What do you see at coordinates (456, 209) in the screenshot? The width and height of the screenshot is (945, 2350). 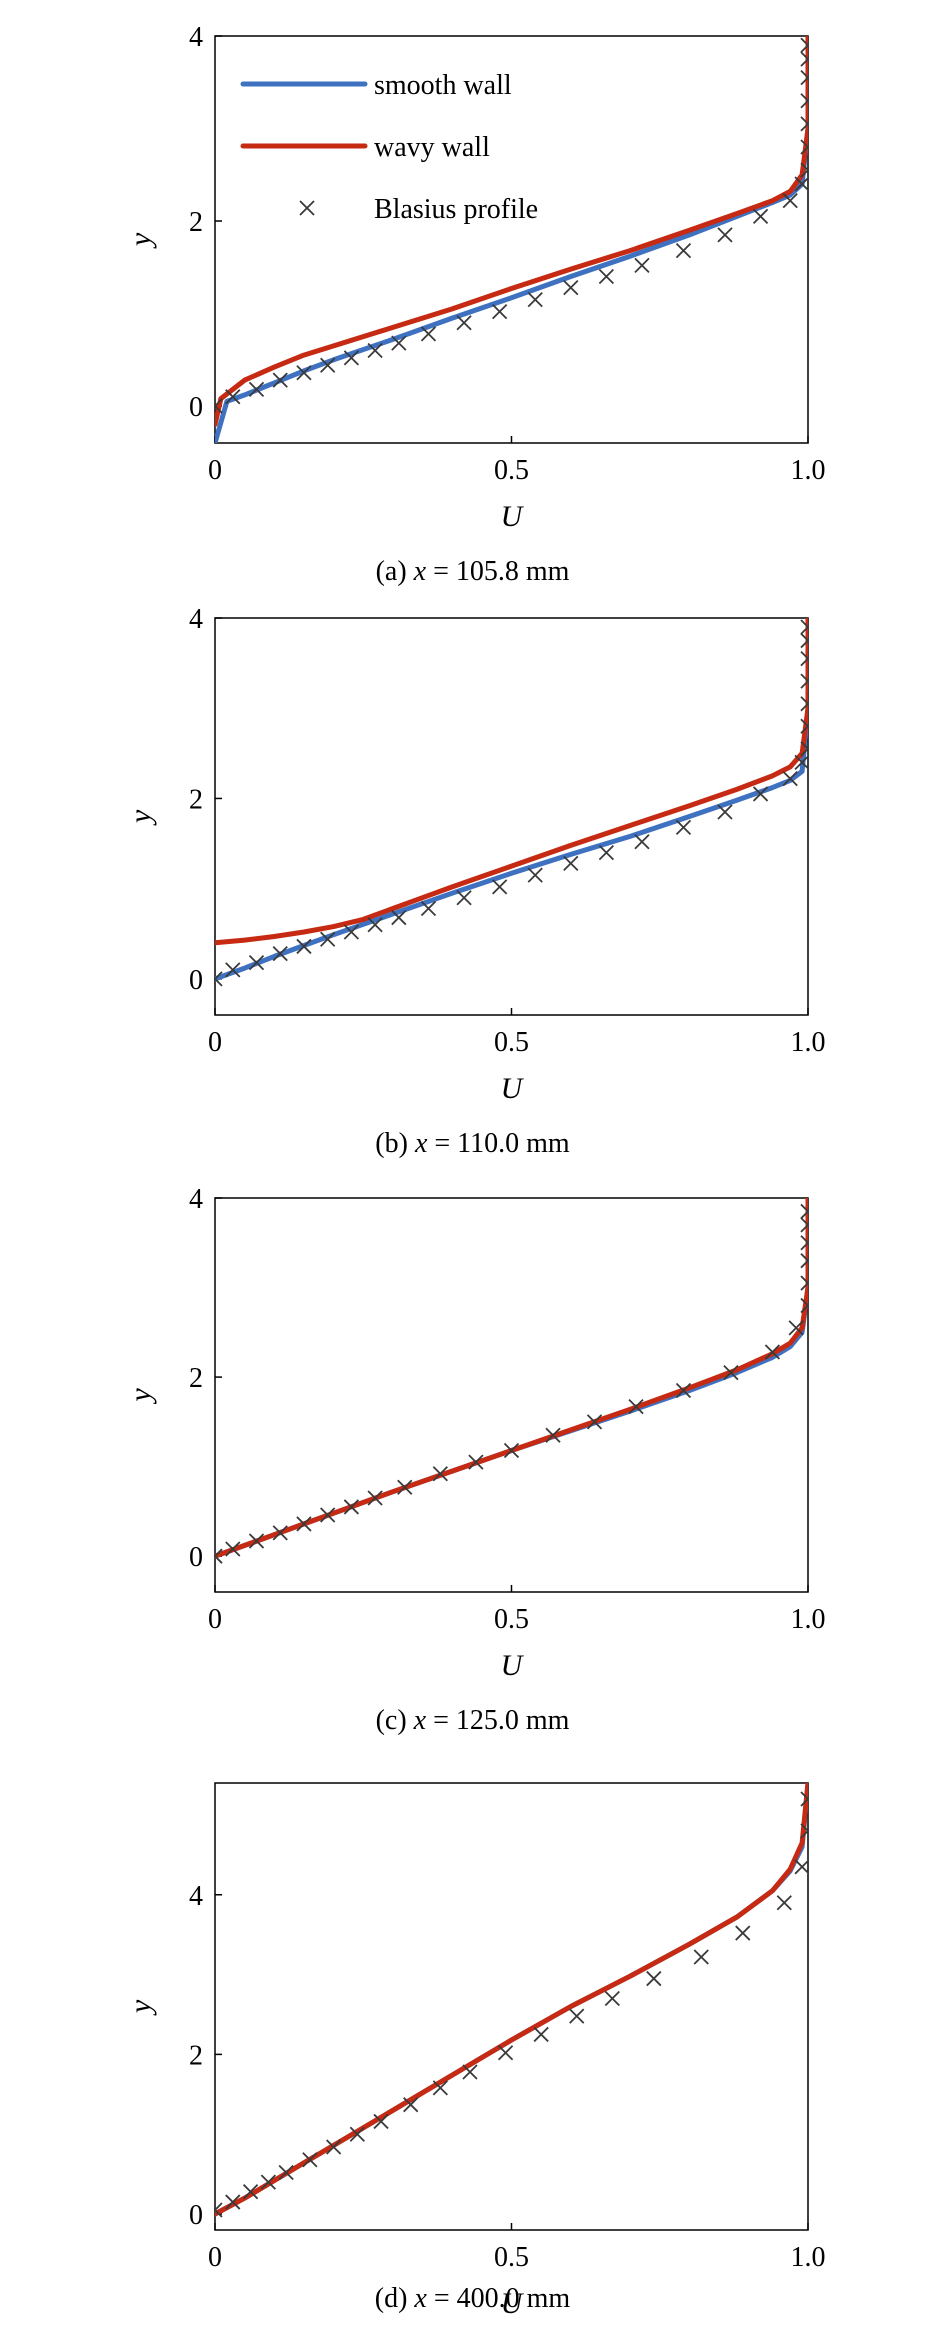 I see `legend-label: Blasius profile` at bounding box center [456, 209].